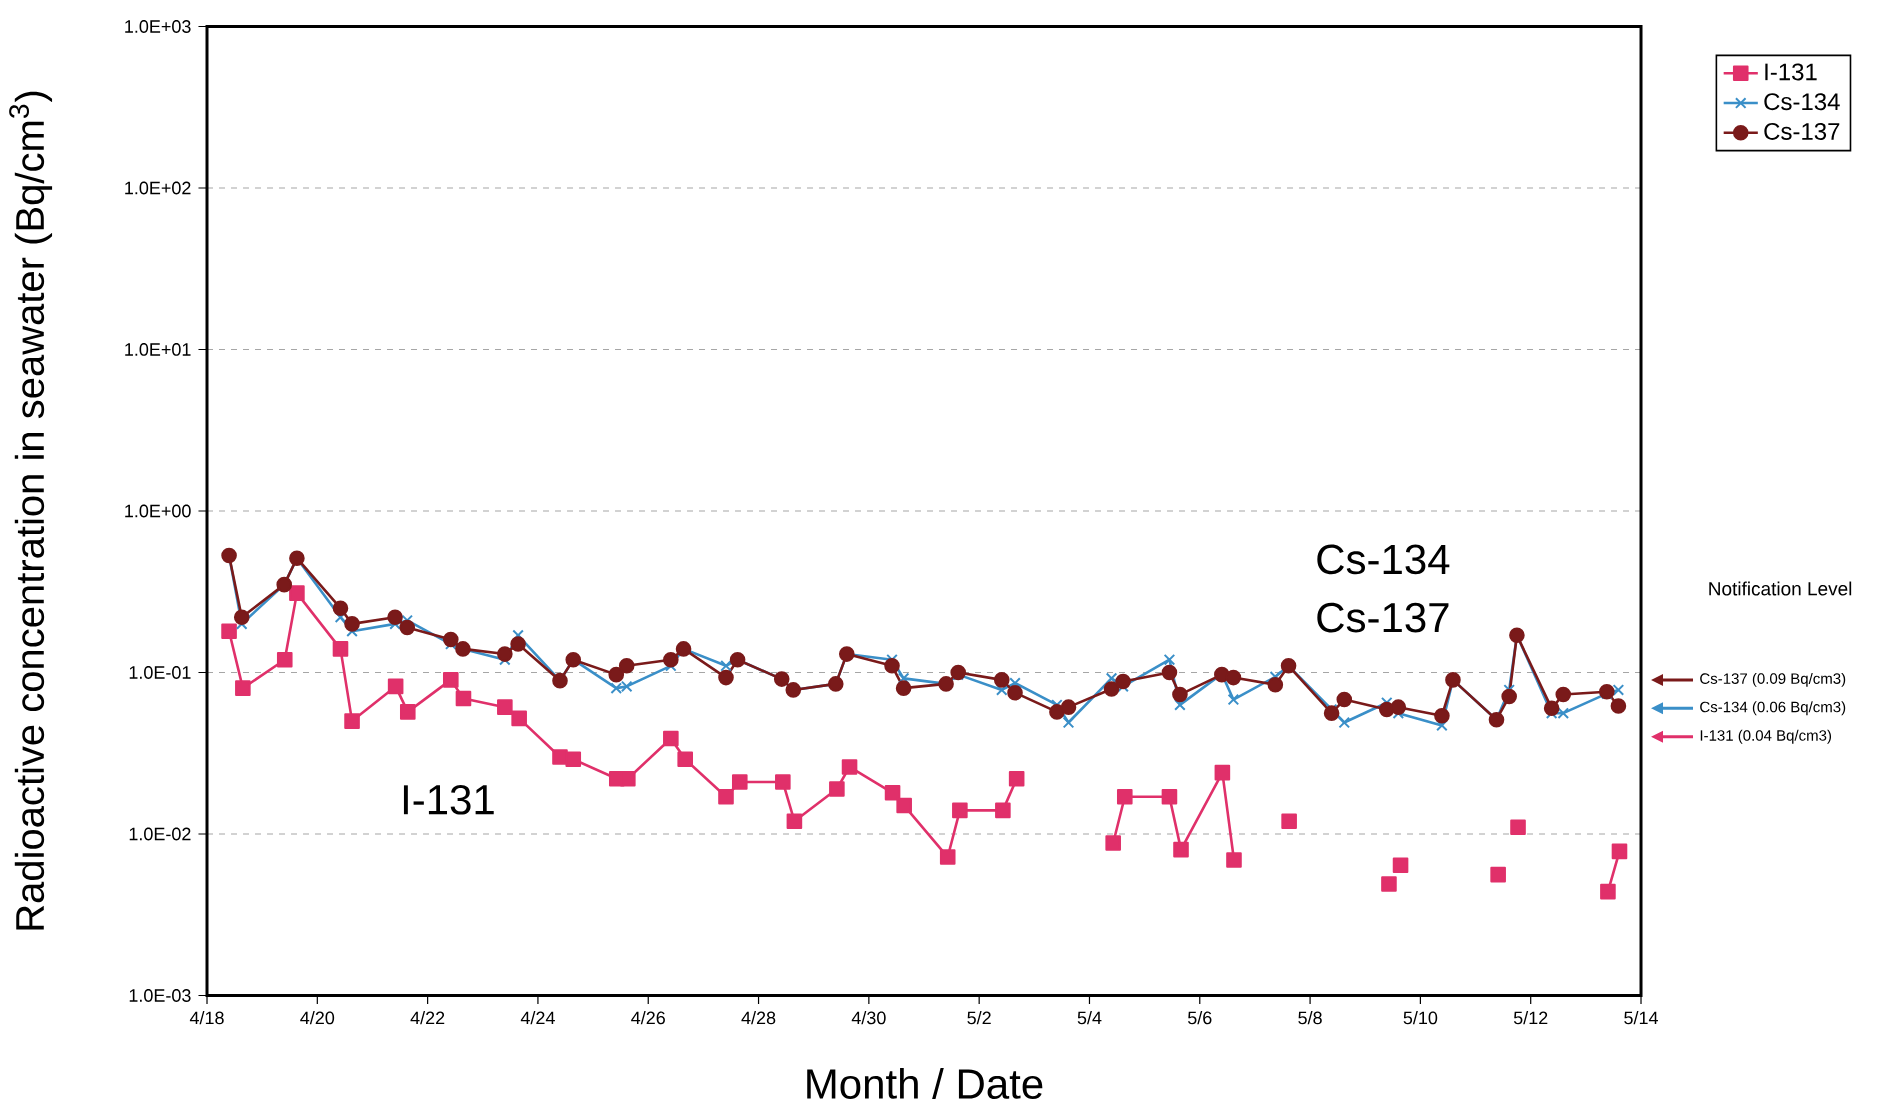  What do you see at coordinates (1802, 131) in the screenshot?
I see `legend-label: Cs-137` at bounding box center [1802, 131].